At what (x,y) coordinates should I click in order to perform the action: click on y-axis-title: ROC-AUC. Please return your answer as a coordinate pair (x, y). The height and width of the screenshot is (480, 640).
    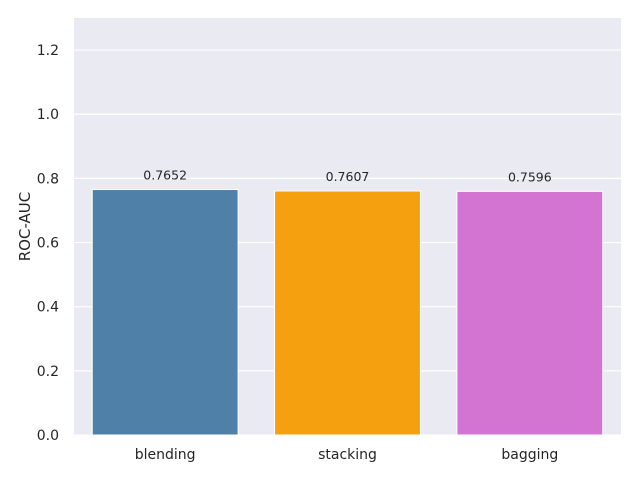
    Looking at the image, I should click on (25, 227).